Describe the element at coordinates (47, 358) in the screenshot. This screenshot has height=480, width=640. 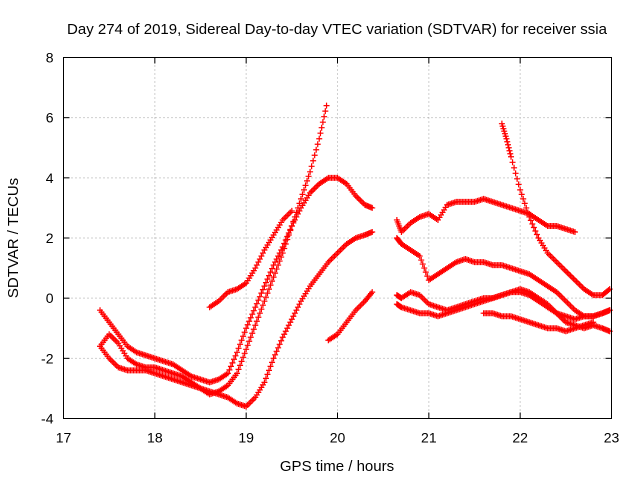
I see `y-tick-label: -2` at that location.